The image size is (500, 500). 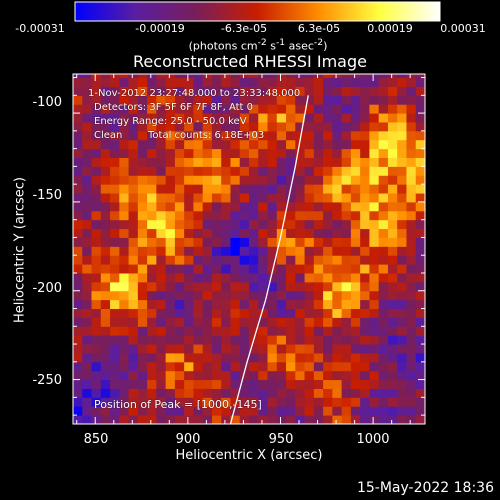 What do you see at coordinates (319, 28) in the screenshot?
I see `colorbar-tick-label: 6.3e-05` at bounding box center [319, 28].